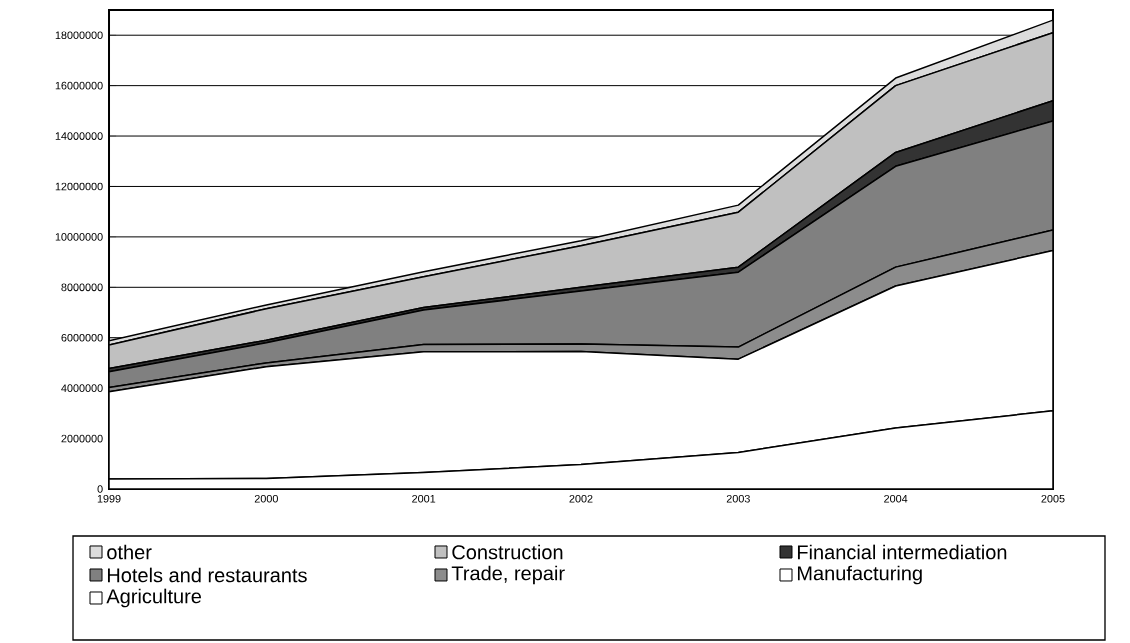 Image resolution: width=1130 pixels, height=643 pixels. I want to click on legend-label: Manufacturing, so click(859, 575).